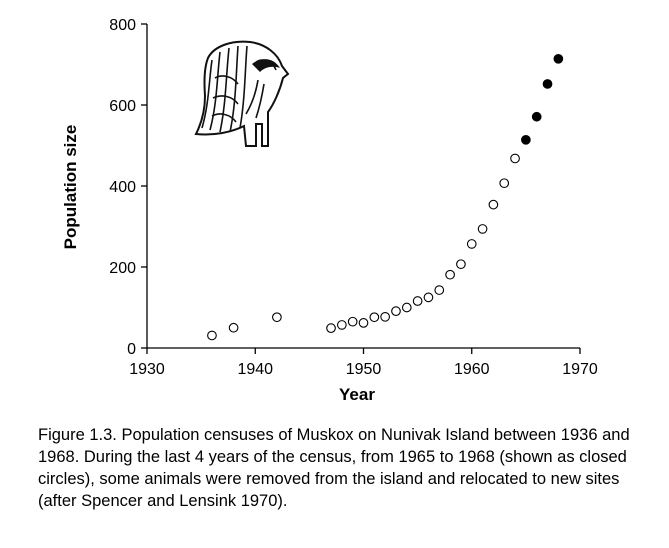 The image size is (669, 548). What do you see at coordinates (357, 394) in the screenshot?
I see `x-axis-title: Year` at bounding box center [357, 394].